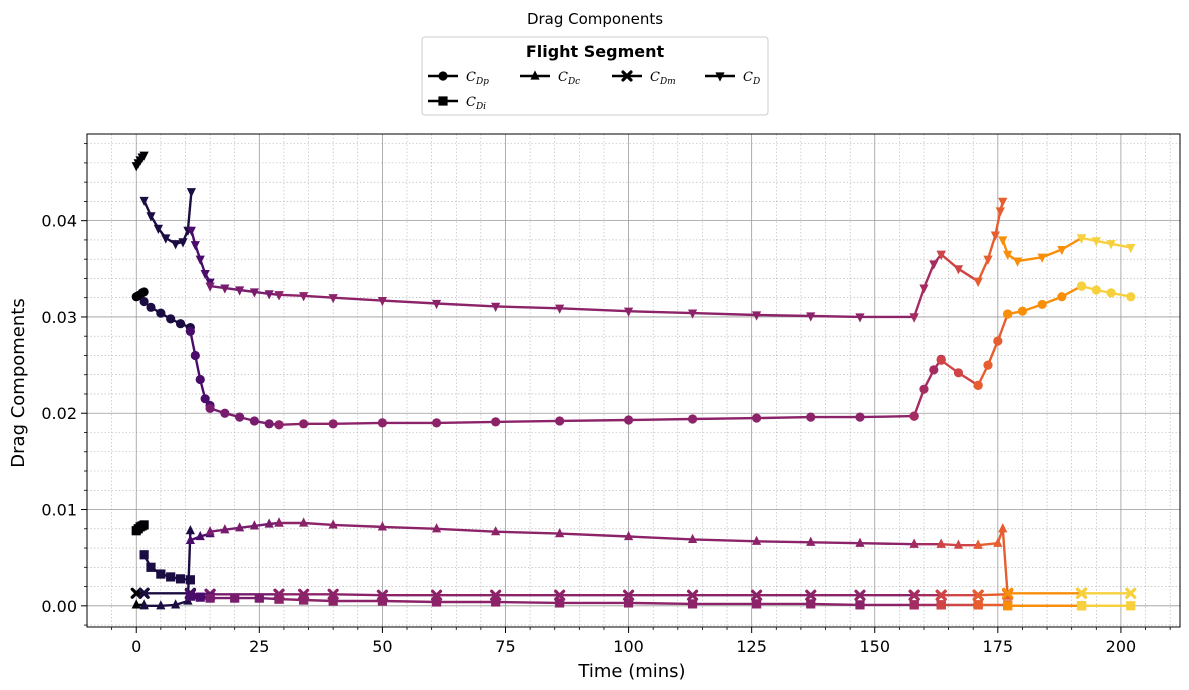 Image resolution: width=1189 pixels, height=690 pixels. What do you see at coordinates (59, 317) in the screenshot?
I see `y-tick-label: 0.03` at bounding box center [59, 317].